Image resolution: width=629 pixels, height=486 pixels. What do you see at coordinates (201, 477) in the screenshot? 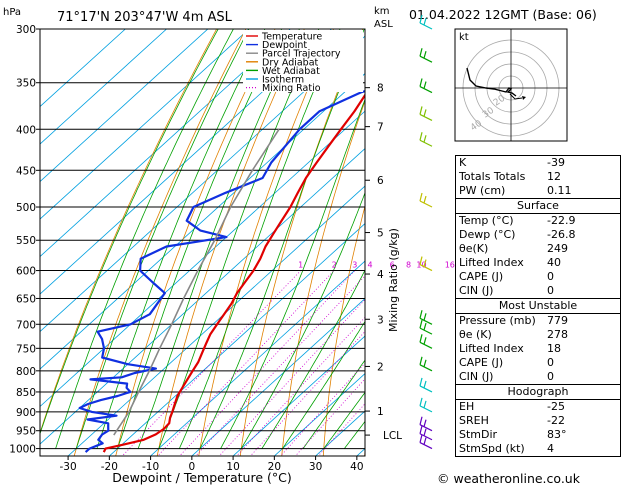
I see `x-axis-title: Dewpoint / Temperature (°C)` at bounding box center [201, 477].